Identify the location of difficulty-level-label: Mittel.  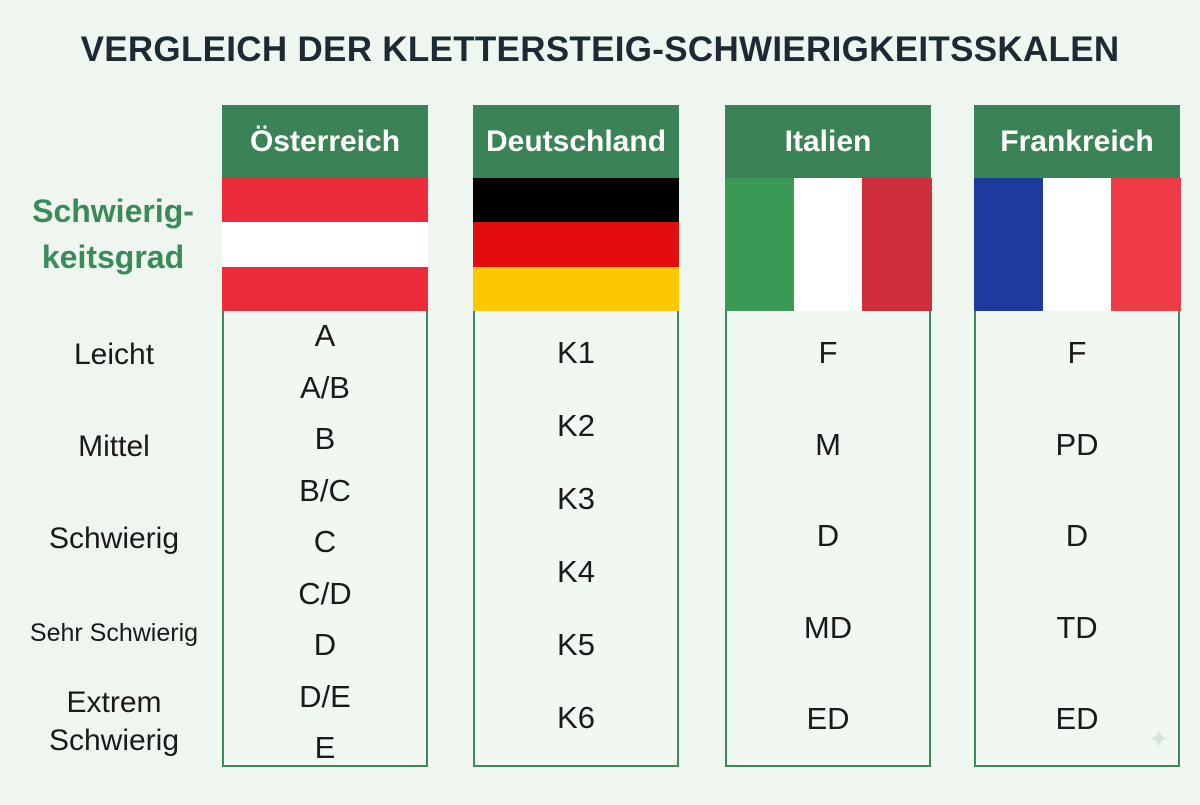
(114, 446).